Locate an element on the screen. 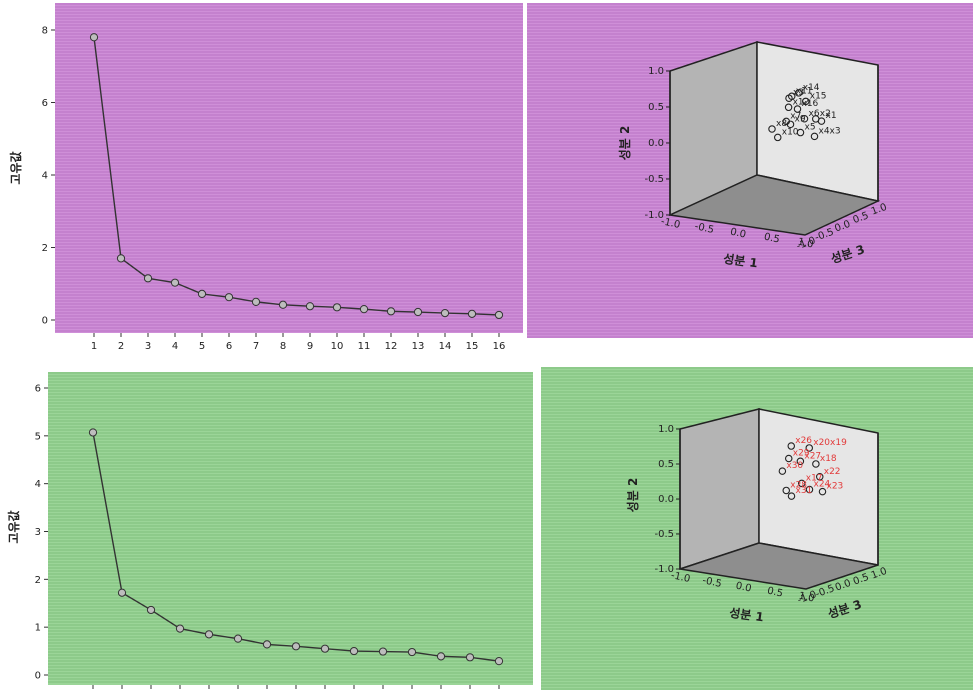  y-tick-label: 5 is located at coordinates (38, 436).